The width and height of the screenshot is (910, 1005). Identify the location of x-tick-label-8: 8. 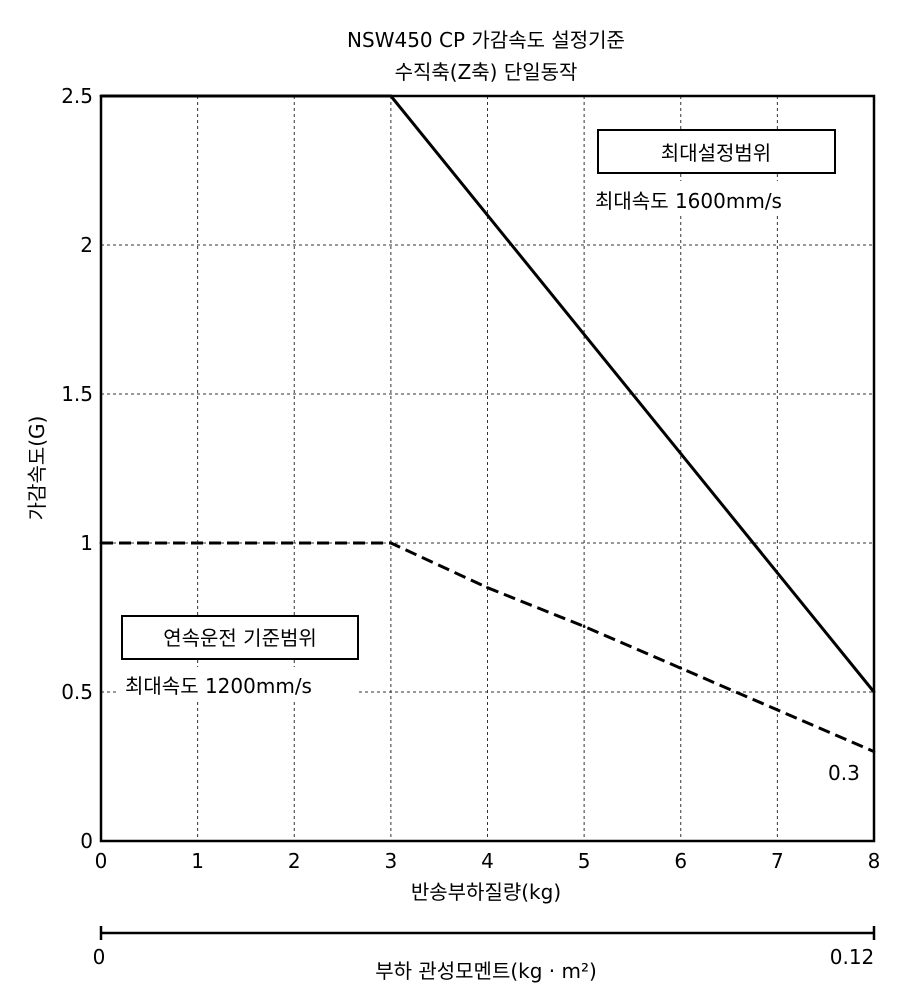
(874, 861).